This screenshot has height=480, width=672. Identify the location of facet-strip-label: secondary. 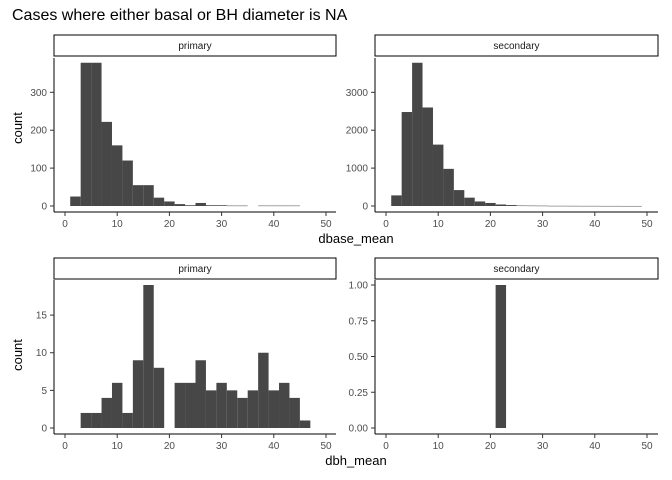
(516, 46).